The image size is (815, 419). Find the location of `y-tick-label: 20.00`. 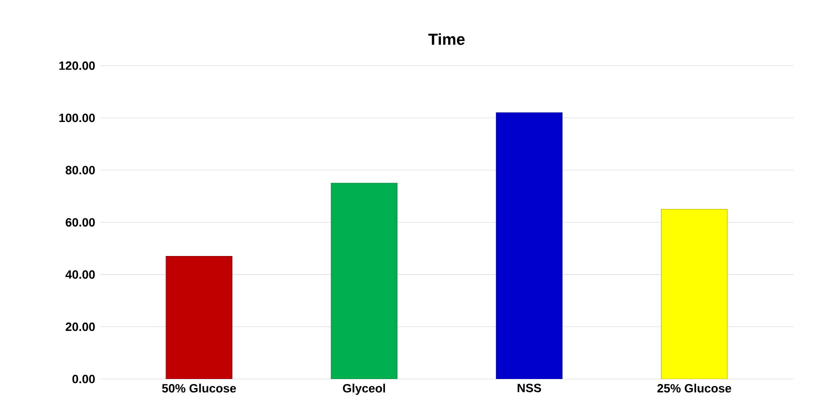

y-tick-label: 20.00 is located at coordinates (80, 327).